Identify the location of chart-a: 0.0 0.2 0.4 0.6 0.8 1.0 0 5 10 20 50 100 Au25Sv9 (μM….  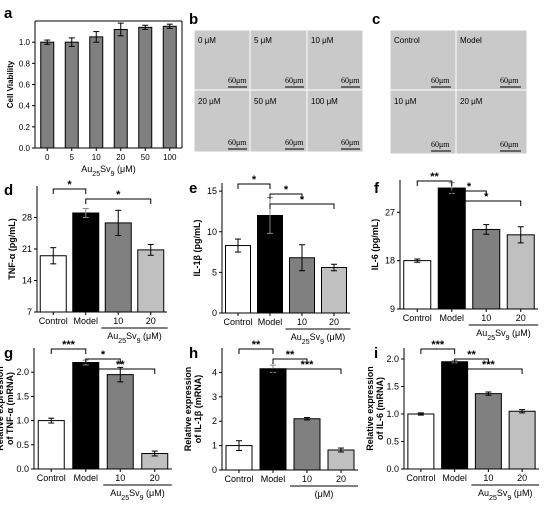
(94, 99).